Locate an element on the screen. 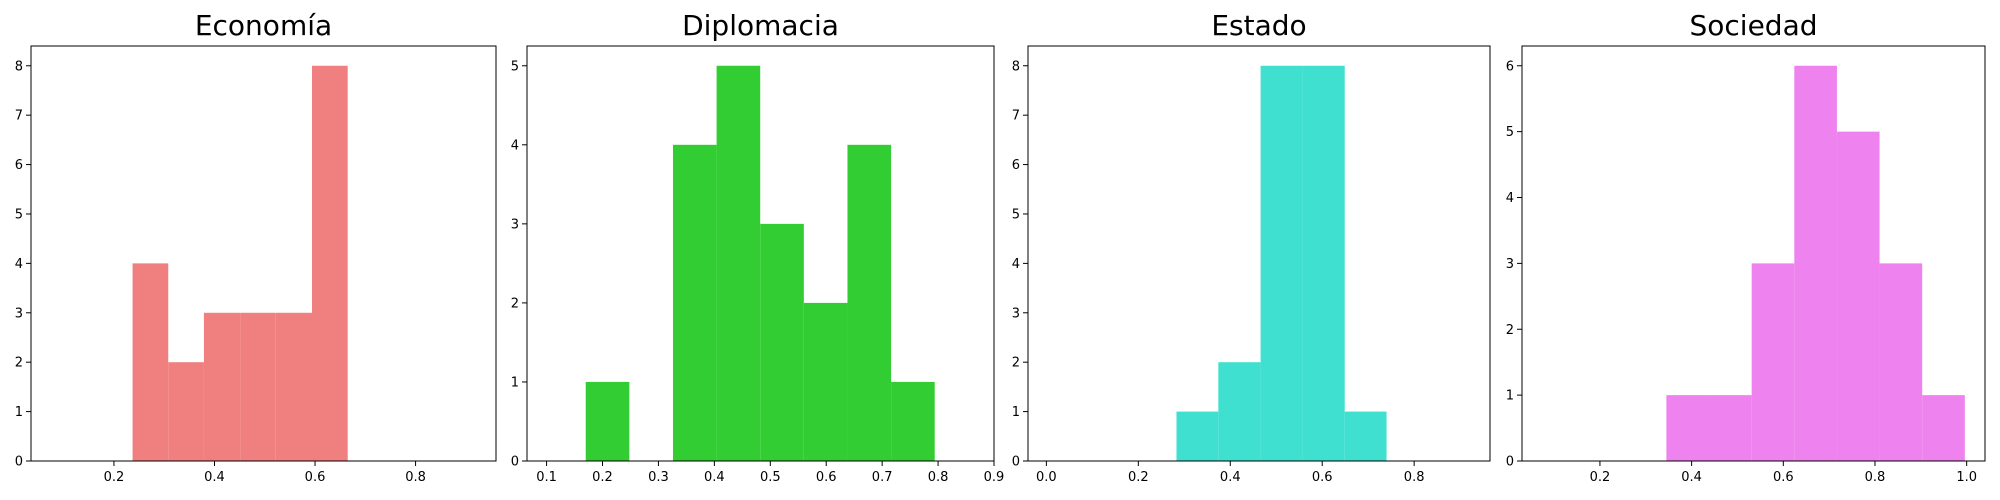  chart-title: Economía is located at coordinates (263, 25).